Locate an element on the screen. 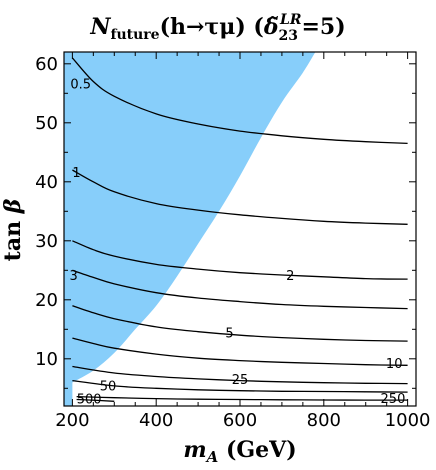 This screenshot has width=436, height=470. title-tail: =5) is located at coordinates (323, 27).